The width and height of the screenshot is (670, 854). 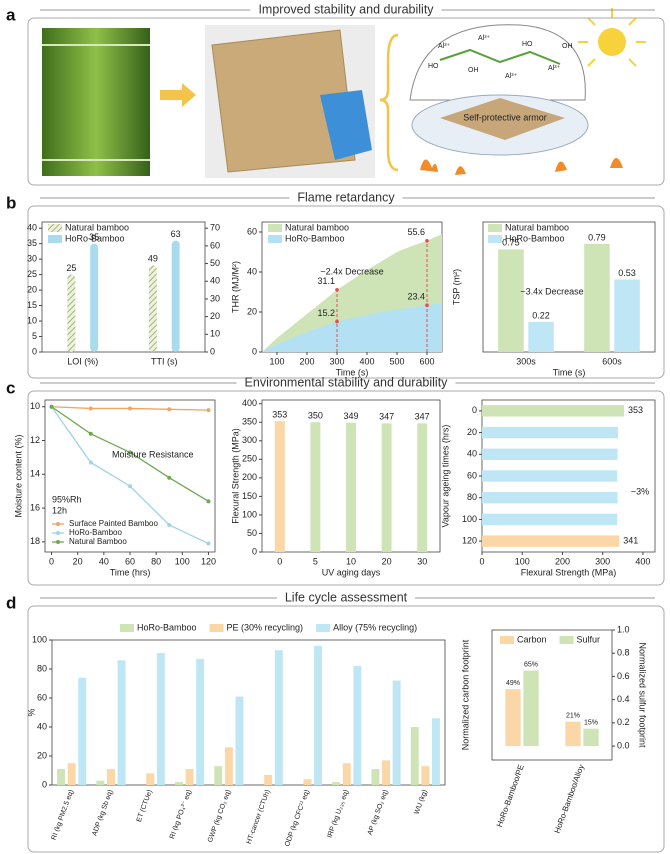 I want to click on x-tick-label: 20, so click(x=387, y=561).